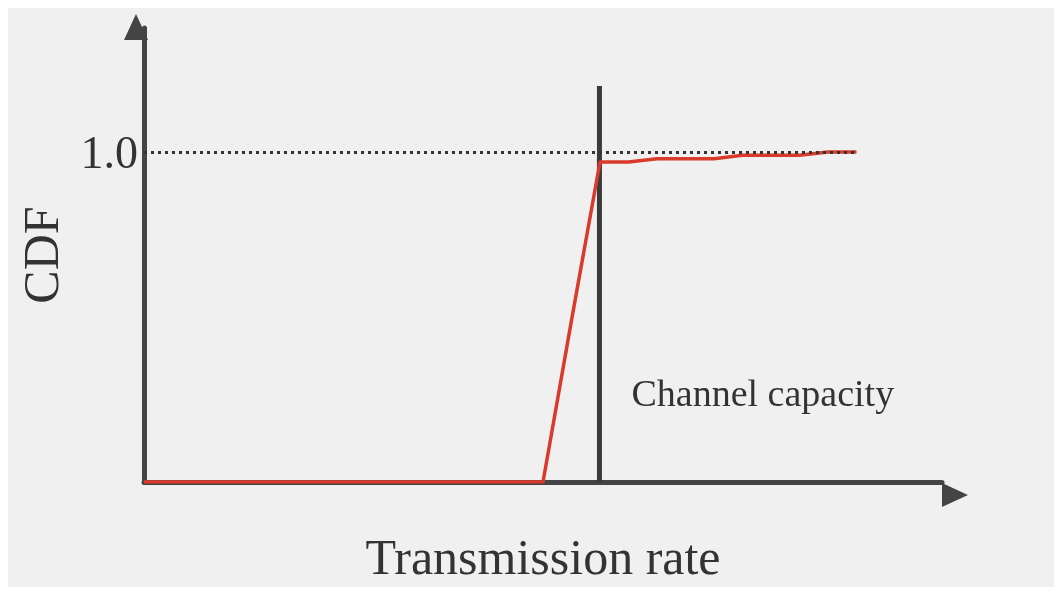 The width and height of the screenshot is (1062, 595). Describe the element at coordinates (543, 557) in the screenshot. I see `x-axis-title: Transmission rate` at that location.